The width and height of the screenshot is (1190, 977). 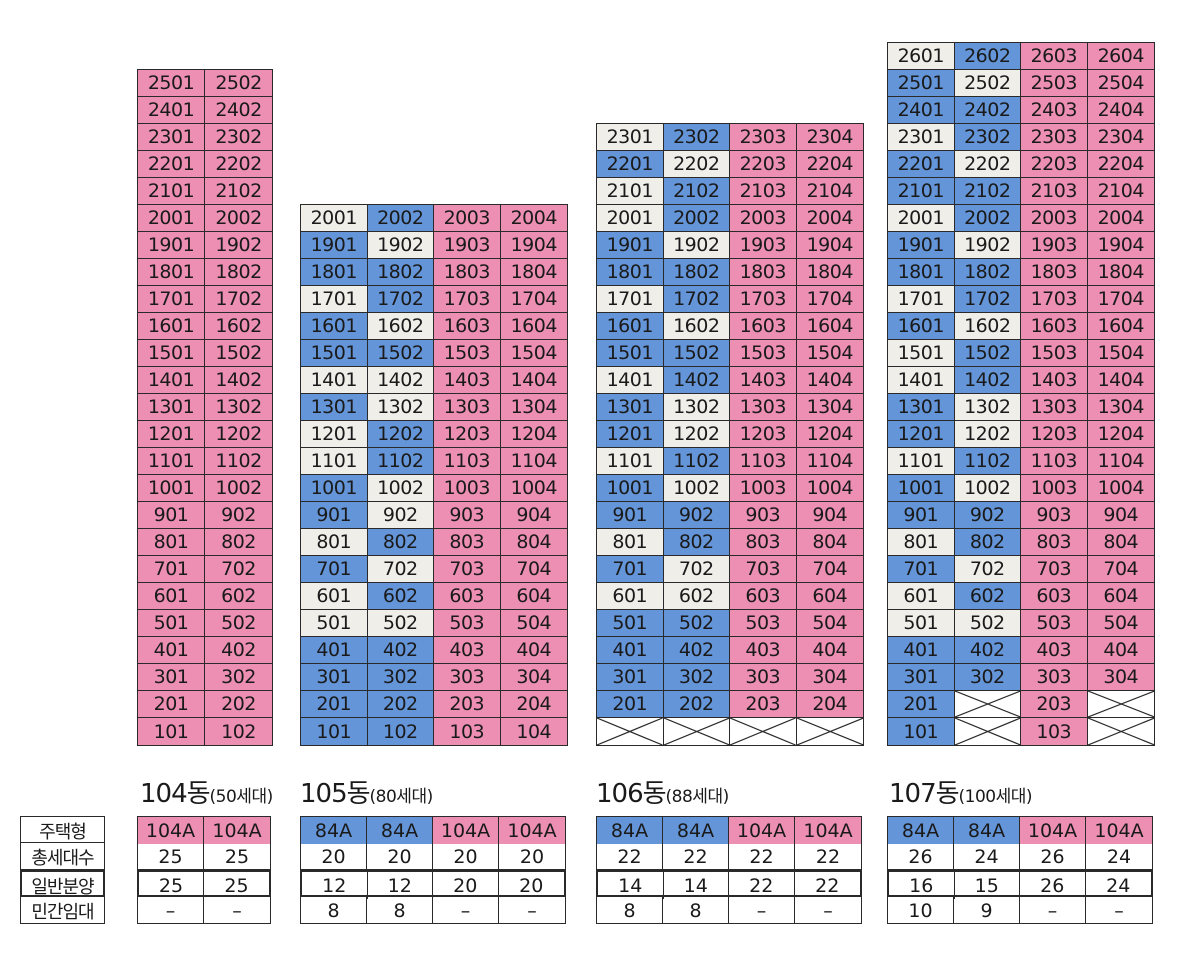 What do you see at coordinates (1054, 380) in the screenshot?
I see `unit-cell: 1403` at bounding box center [1054, 380].